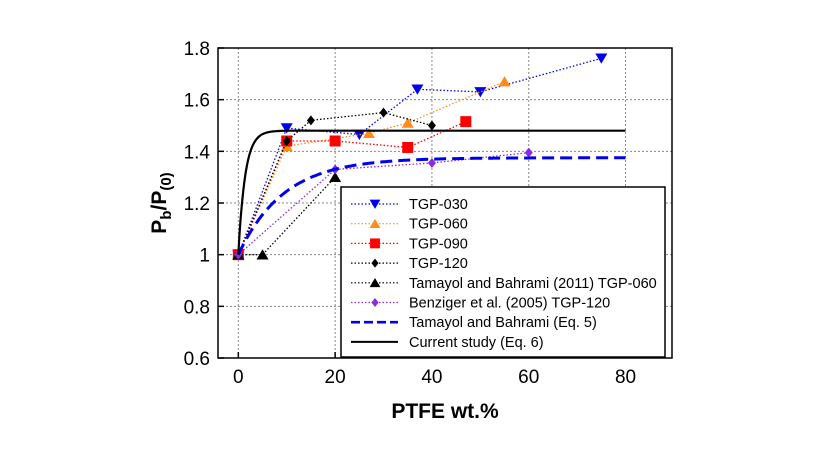 Image resolution: width=820 pixels, height=462 pixels. Describe the element at coordinates (197, 307) in the screenshot. I see `y-tick-label: 0.8` at that location.